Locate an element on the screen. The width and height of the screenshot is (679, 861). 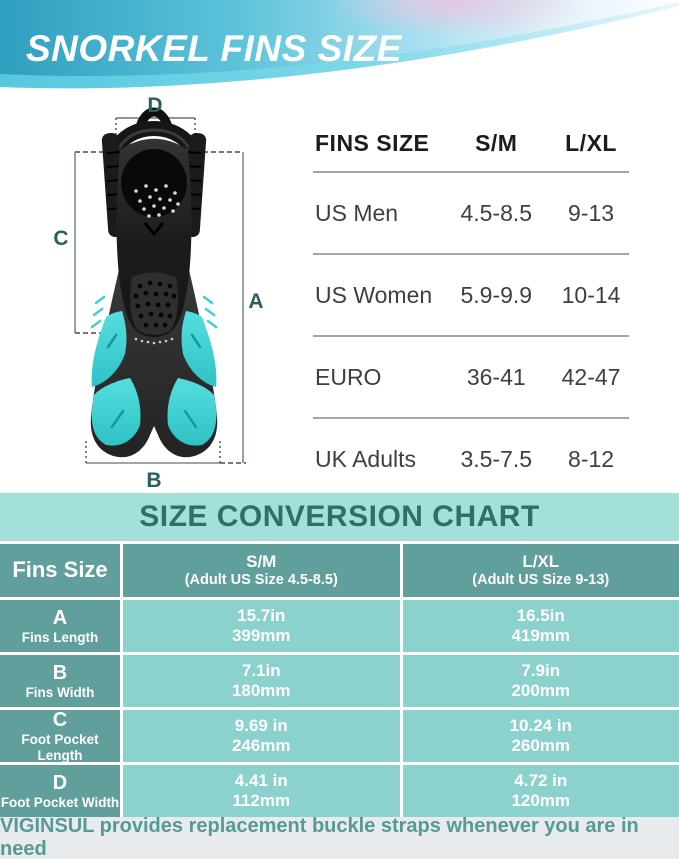
column-header-fins-size: FINS SIZE is located at coordinates (376, 143).